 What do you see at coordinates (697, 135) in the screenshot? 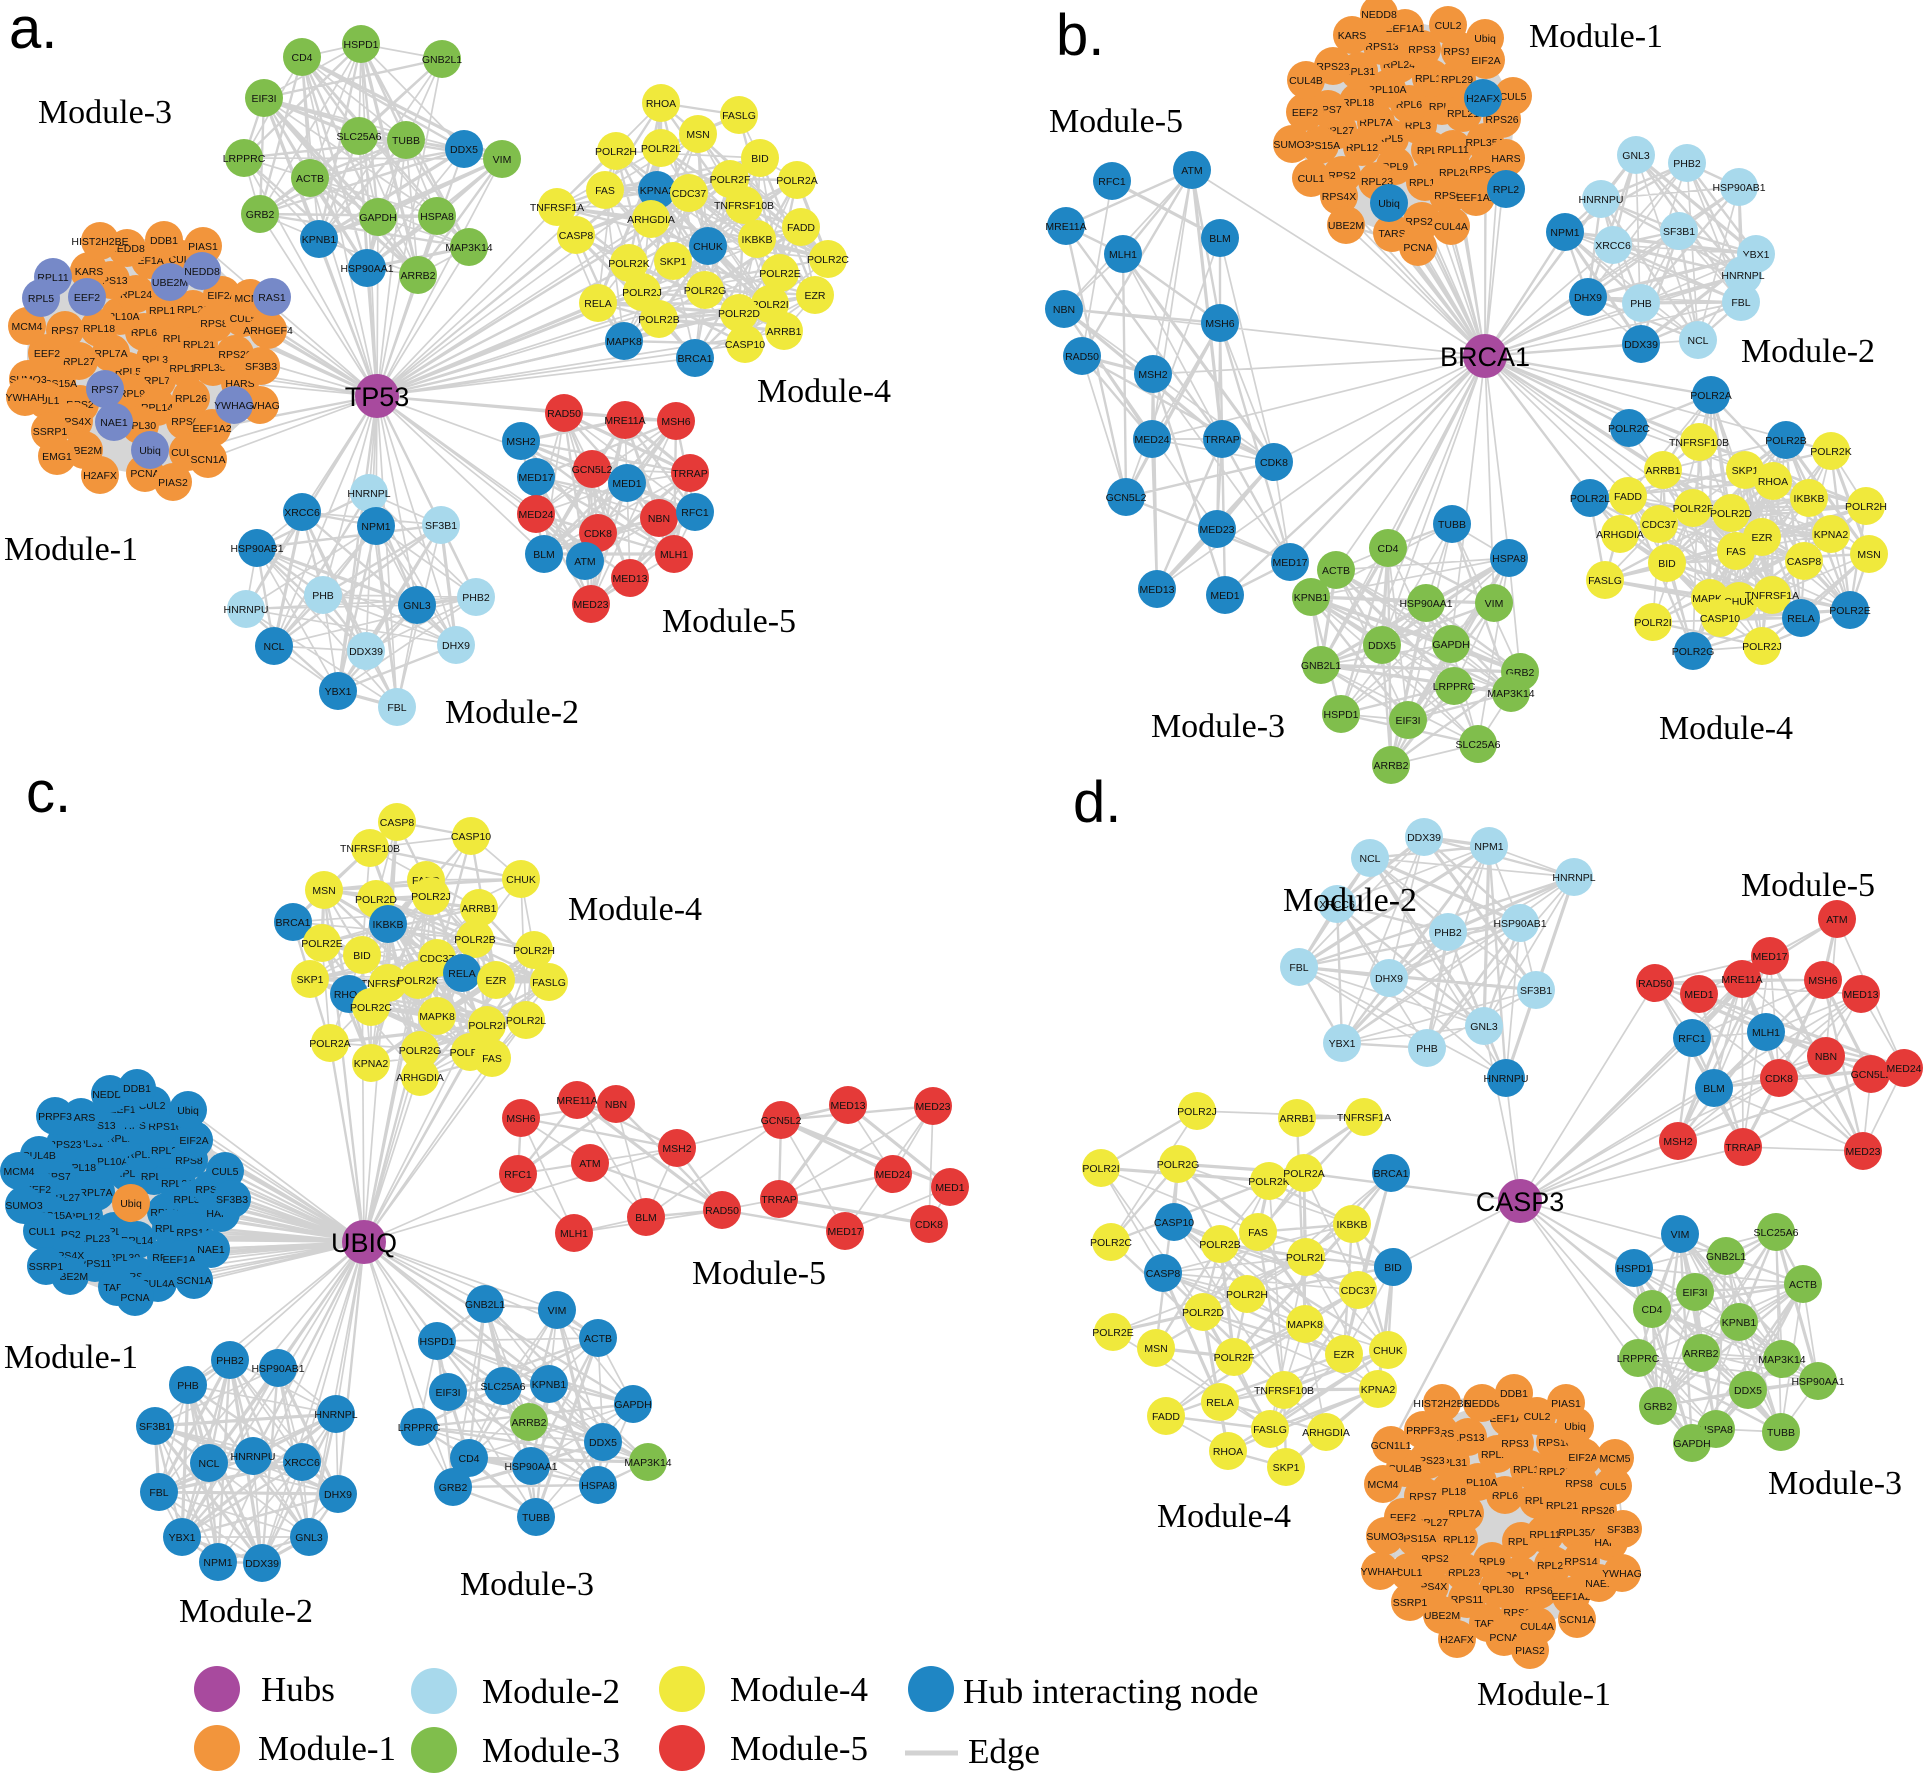
I see `svg-text: MSN` at bounding box center [697, 135].